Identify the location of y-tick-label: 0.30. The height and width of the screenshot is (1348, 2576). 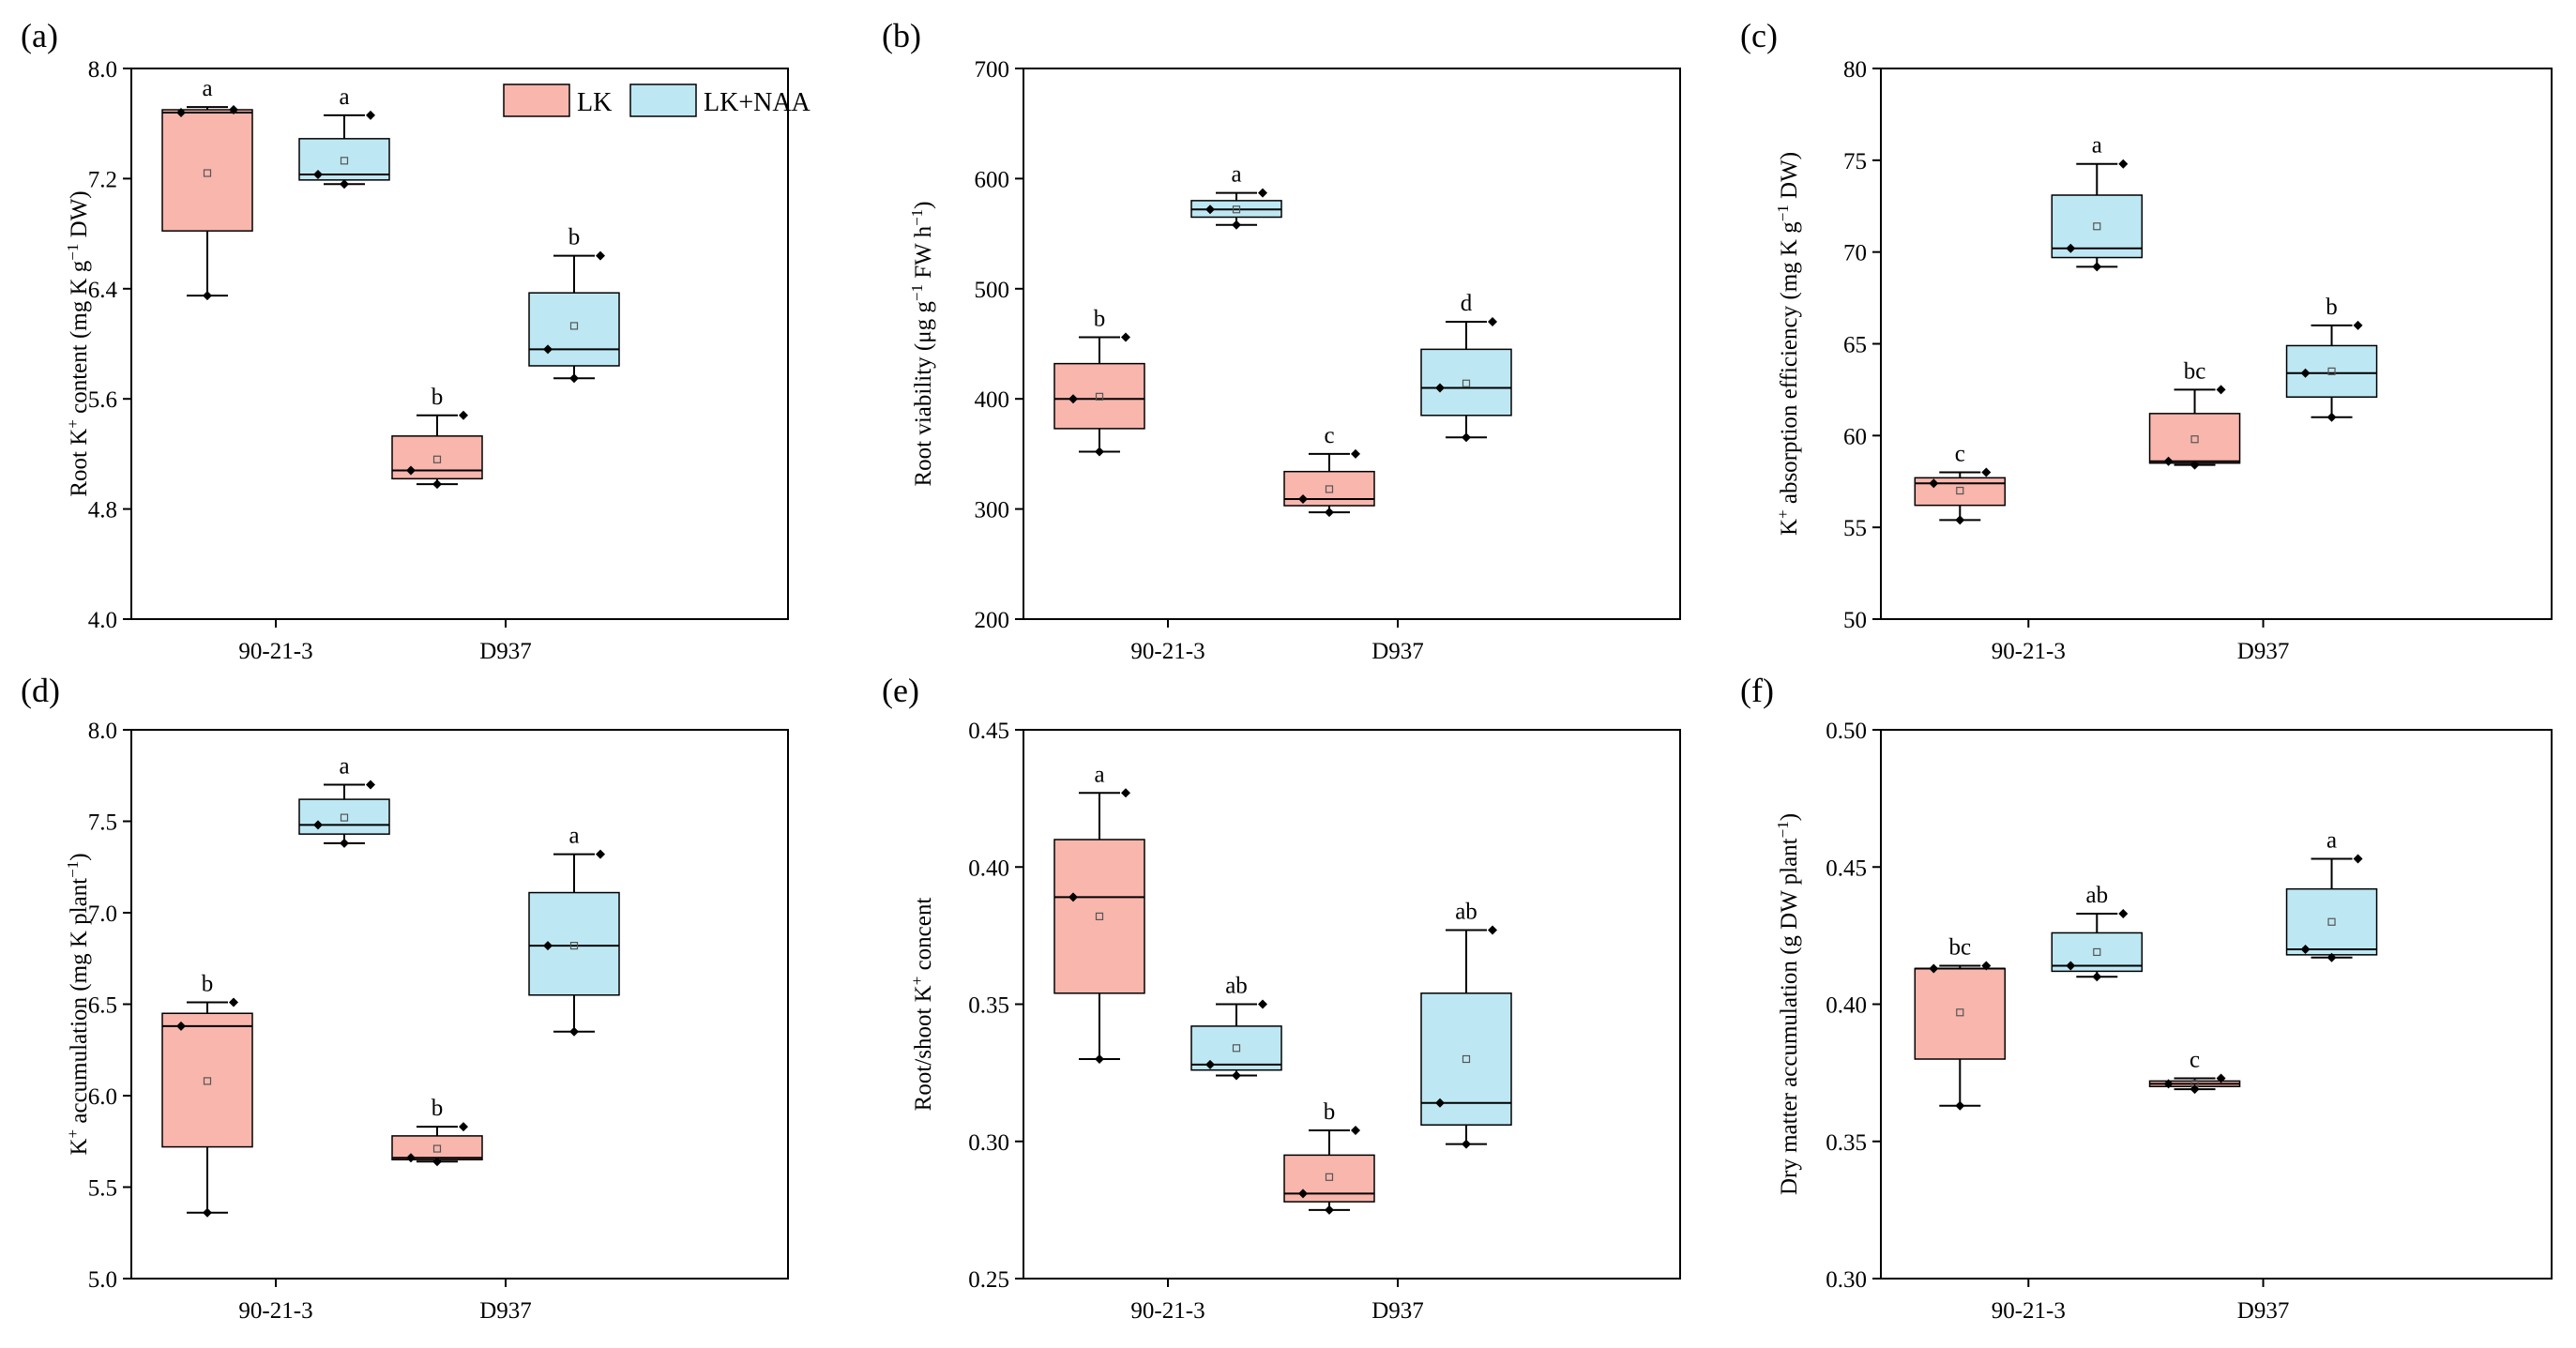
(988, 1143).